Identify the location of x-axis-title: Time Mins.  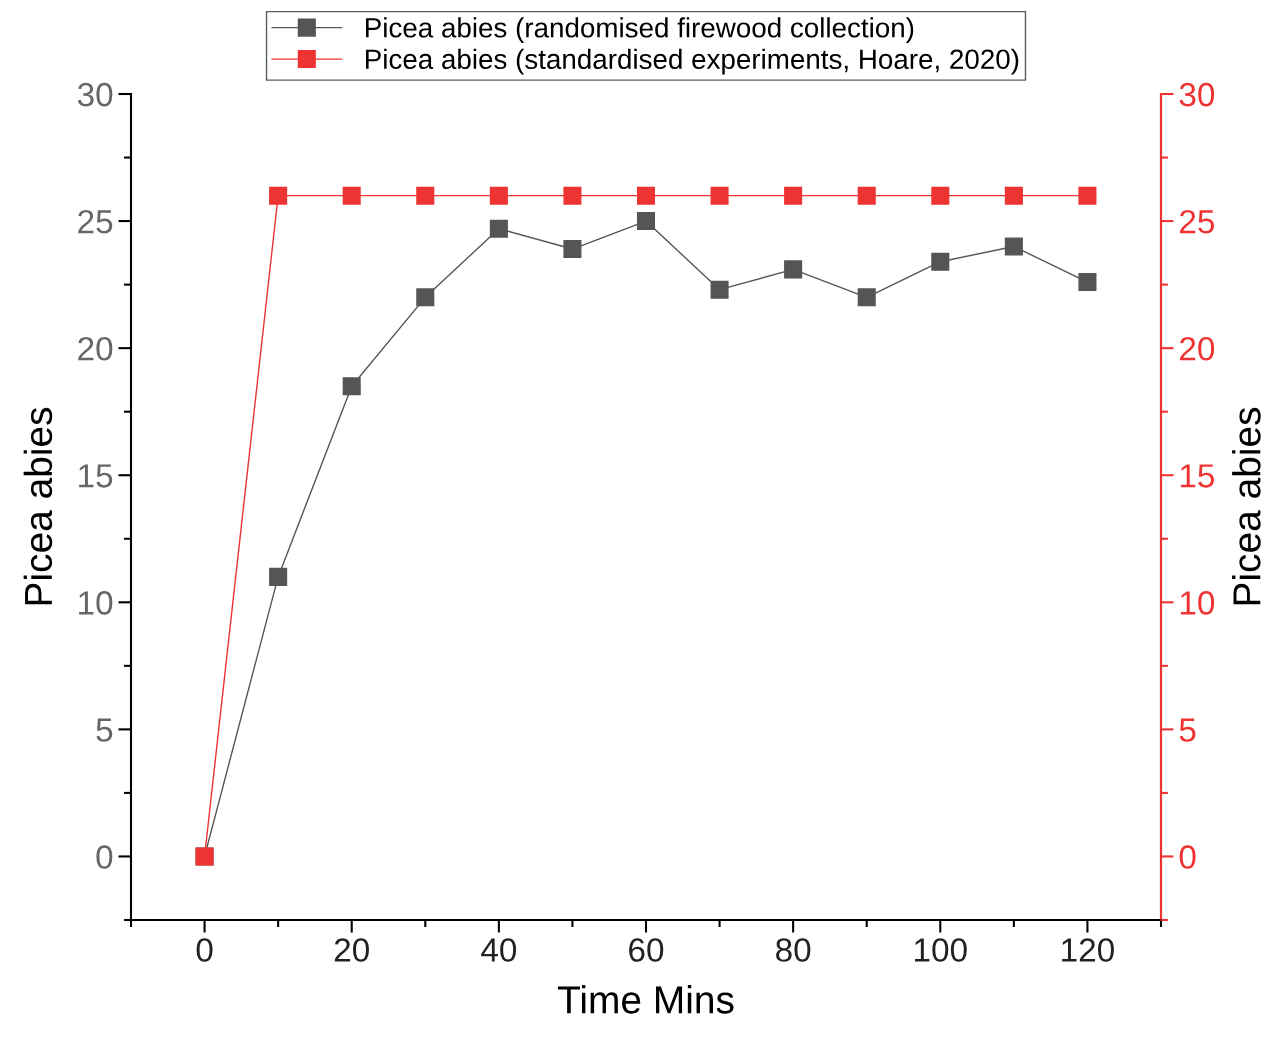
(645, 999).